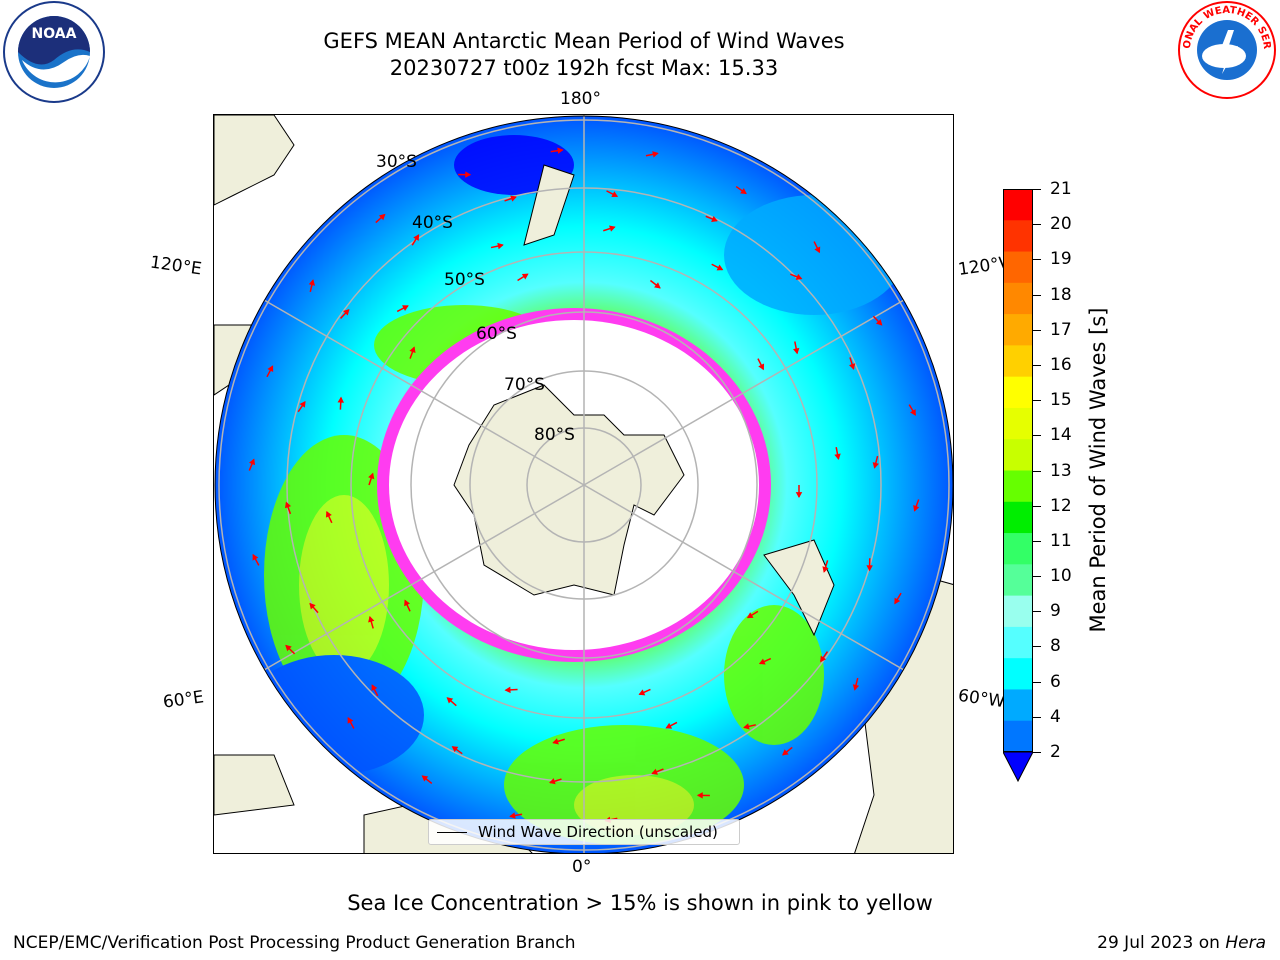 This screenshot has height=960, width=1280. Describe the element at coordinates (396, 162) in the screenshot. I see `lat-label-30s: 30°S` at that location.